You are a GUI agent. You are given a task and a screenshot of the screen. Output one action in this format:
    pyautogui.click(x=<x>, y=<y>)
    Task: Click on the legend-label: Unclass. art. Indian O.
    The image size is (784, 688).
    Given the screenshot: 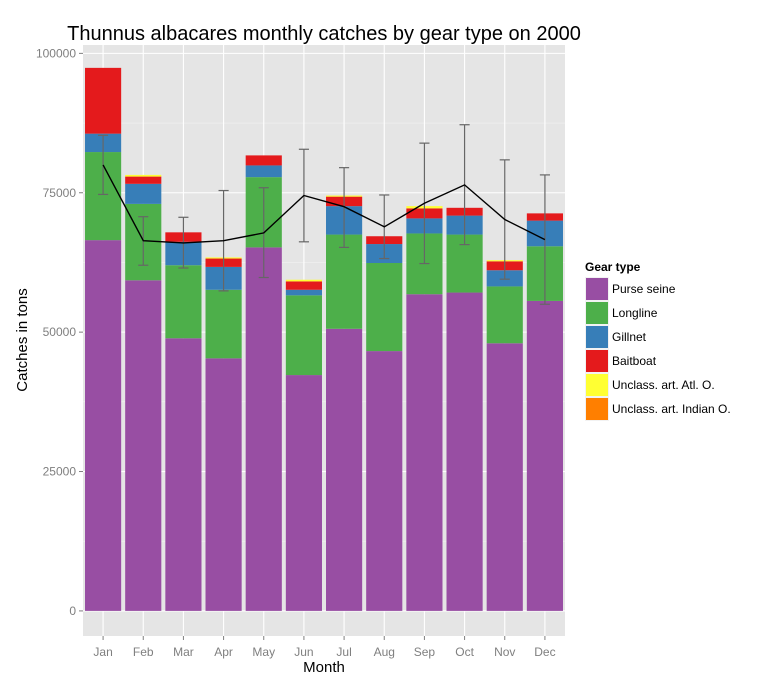 What is the action you would take?
    pyautogui.click(x=671, y=409)
    